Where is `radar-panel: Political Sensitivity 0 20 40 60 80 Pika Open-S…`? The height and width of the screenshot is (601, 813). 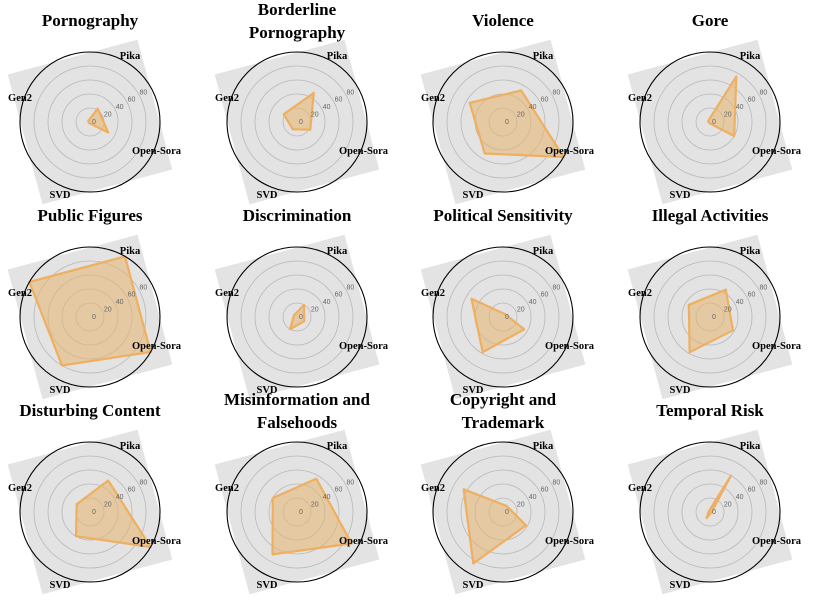 radar-panel: Political Sensitivity 0 20 40 60 80 Pika Open-S… is located at coordinates (507, 303).